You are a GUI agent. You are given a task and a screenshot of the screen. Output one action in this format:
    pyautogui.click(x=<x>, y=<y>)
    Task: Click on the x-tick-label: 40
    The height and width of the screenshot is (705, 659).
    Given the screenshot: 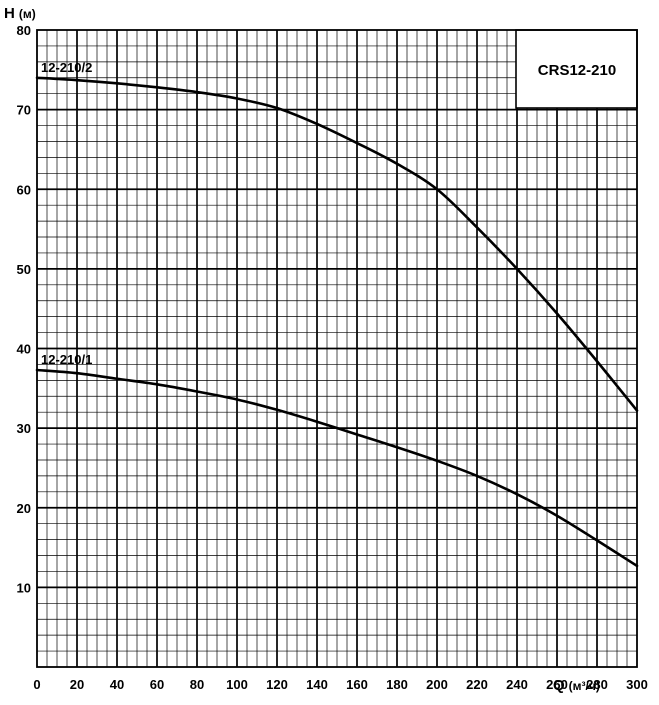 What is the action you would take?
    pyautogui.click(x=117, y=684)
    